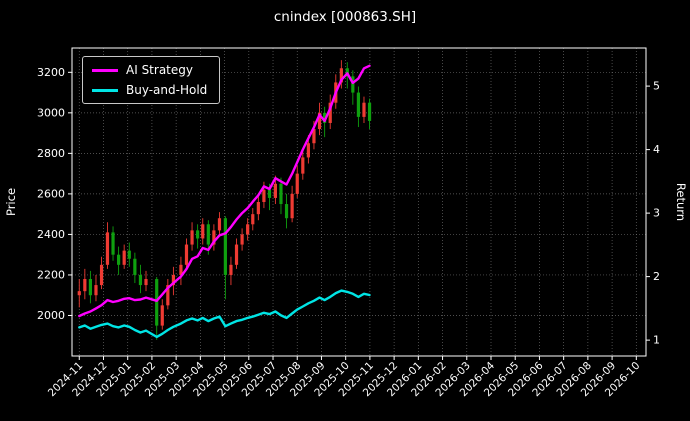  I want to click on legend-label: Buy-and-Hold, so click(167, 90).